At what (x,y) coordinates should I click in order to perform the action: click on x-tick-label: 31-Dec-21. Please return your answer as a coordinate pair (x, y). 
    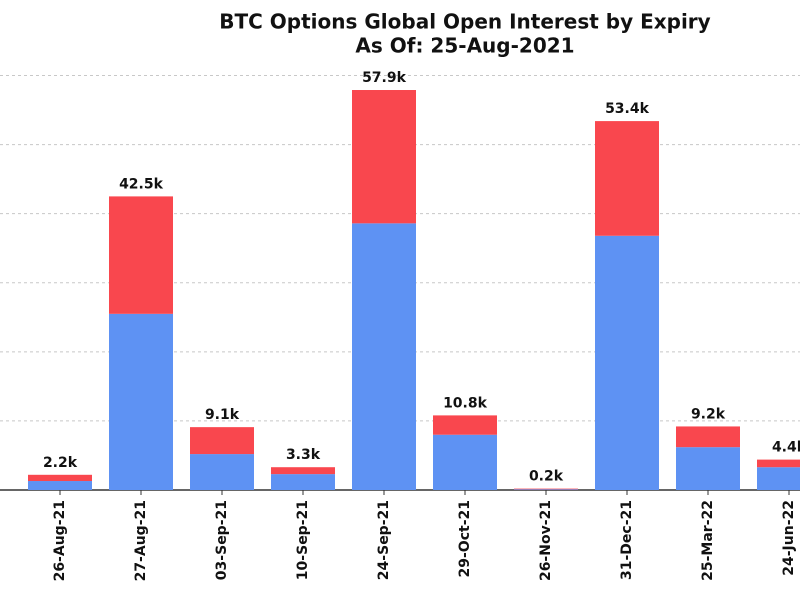
    Looking at the image, I should click on (627, 540).